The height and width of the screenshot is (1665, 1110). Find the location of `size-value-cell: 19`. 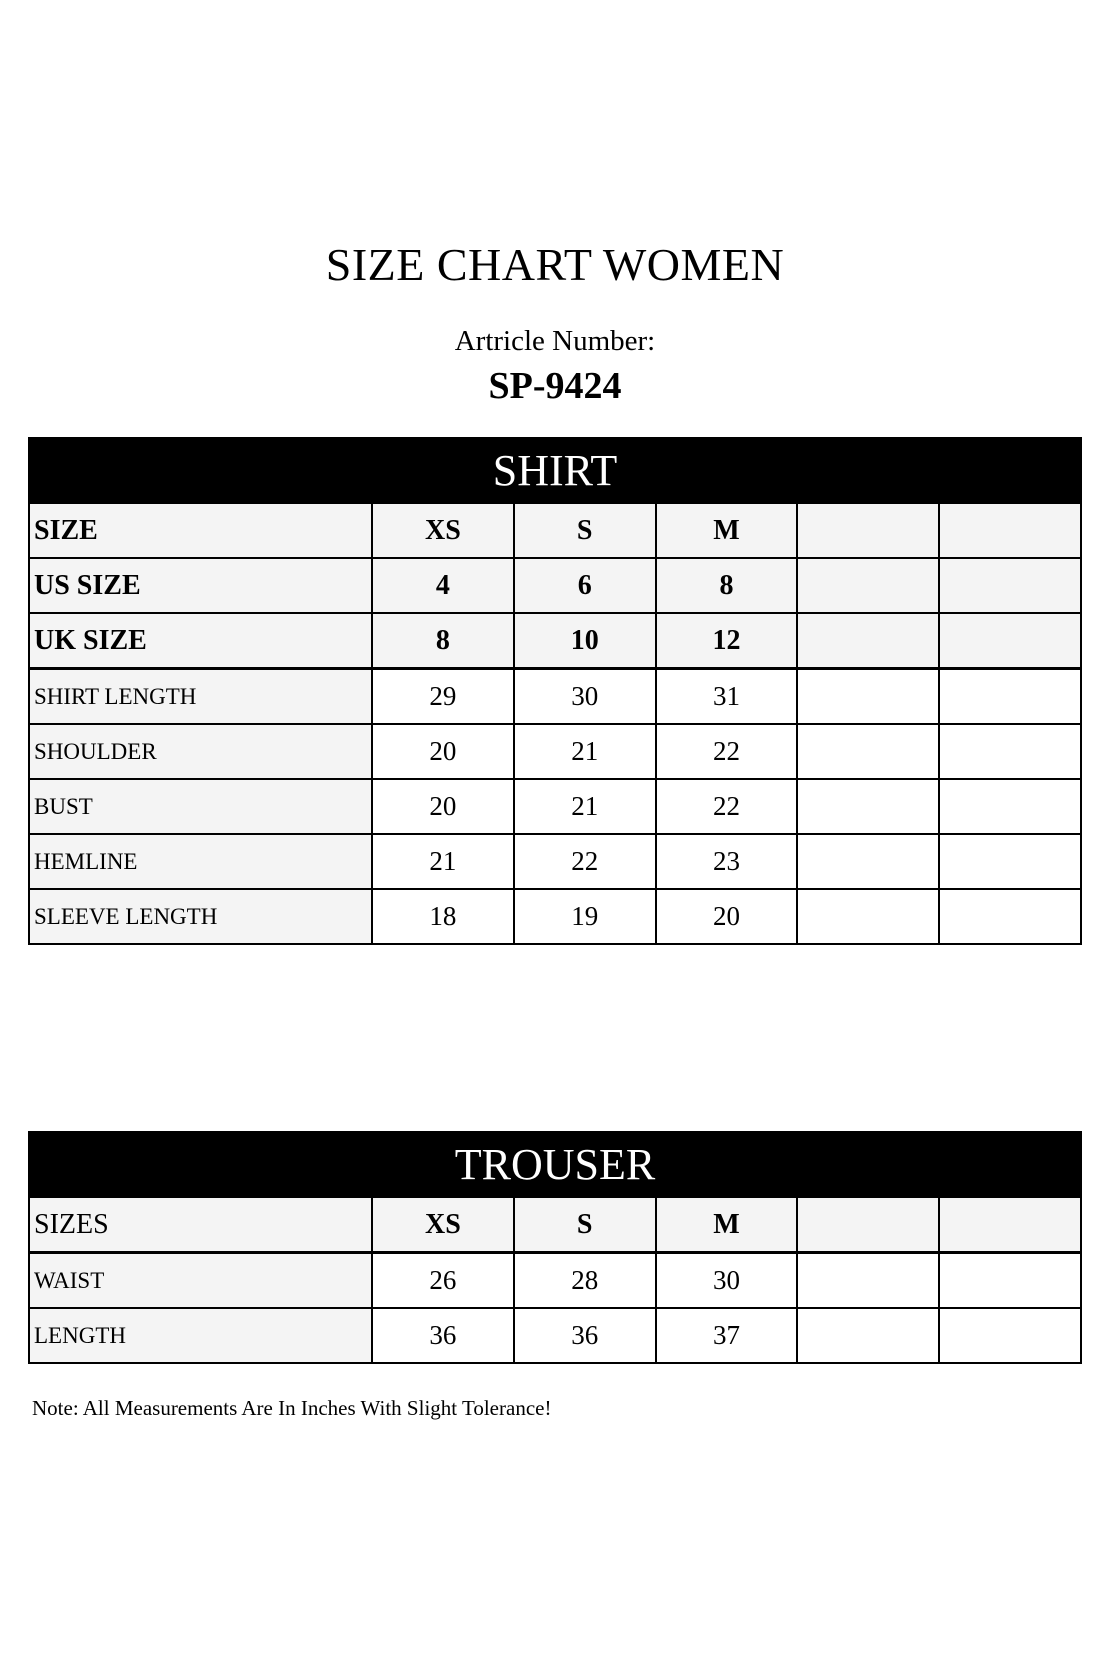

size-value-cell: 19 is located at coordinates (584, 916).